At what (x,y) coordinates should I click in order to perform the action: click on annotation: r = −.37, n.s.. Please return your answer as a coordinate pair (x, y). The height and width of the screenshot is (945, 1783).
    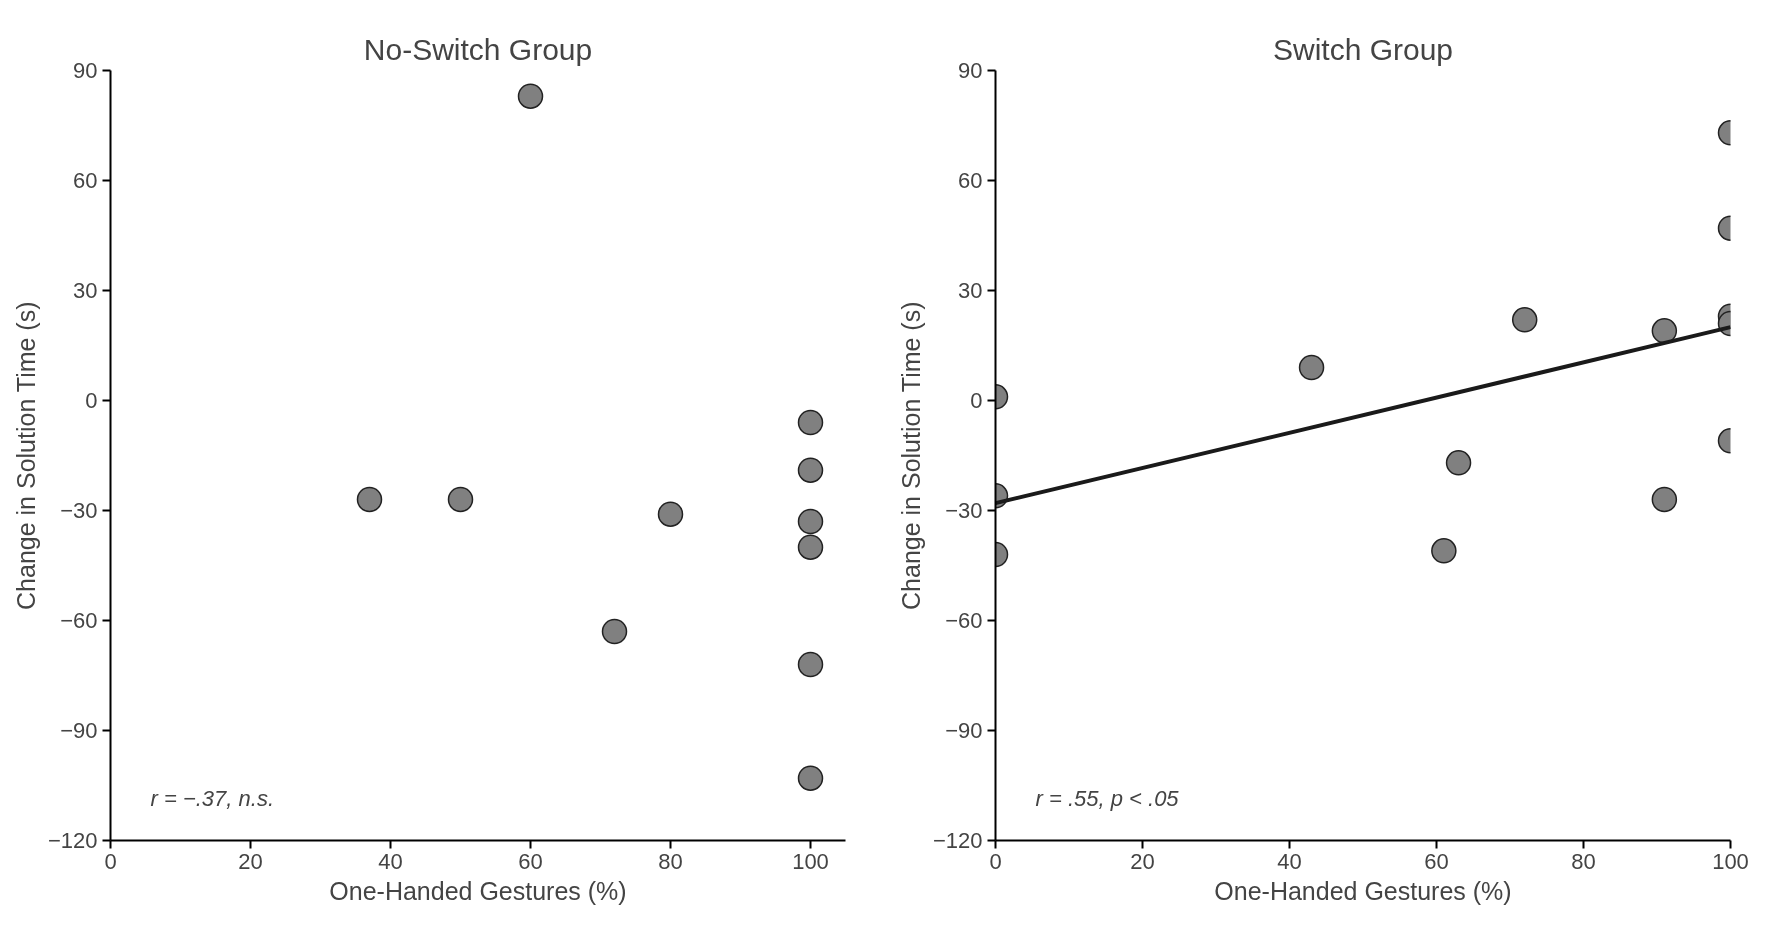
    Looking at the image, I should click on (212, 798).